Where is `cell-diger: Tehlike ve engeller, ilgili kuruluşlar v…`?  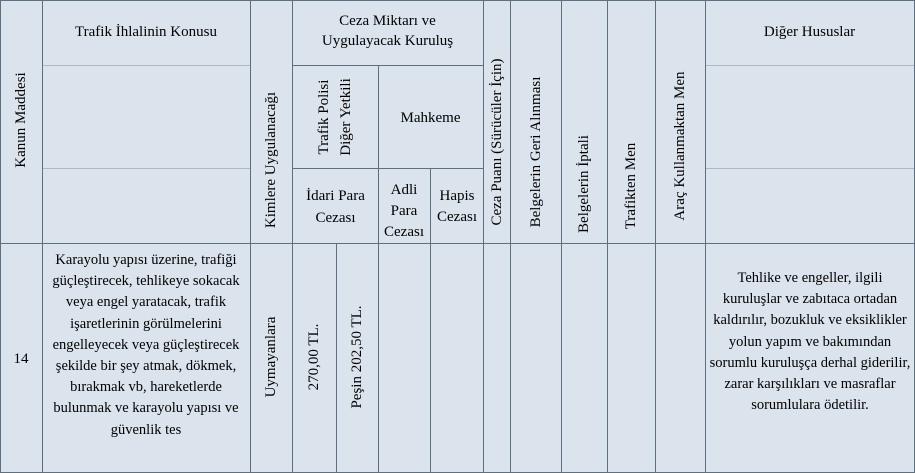
cell-diger: Tehlike ve engeller, ilgili kuruluşlar v… is located at coordinates (810, 342).